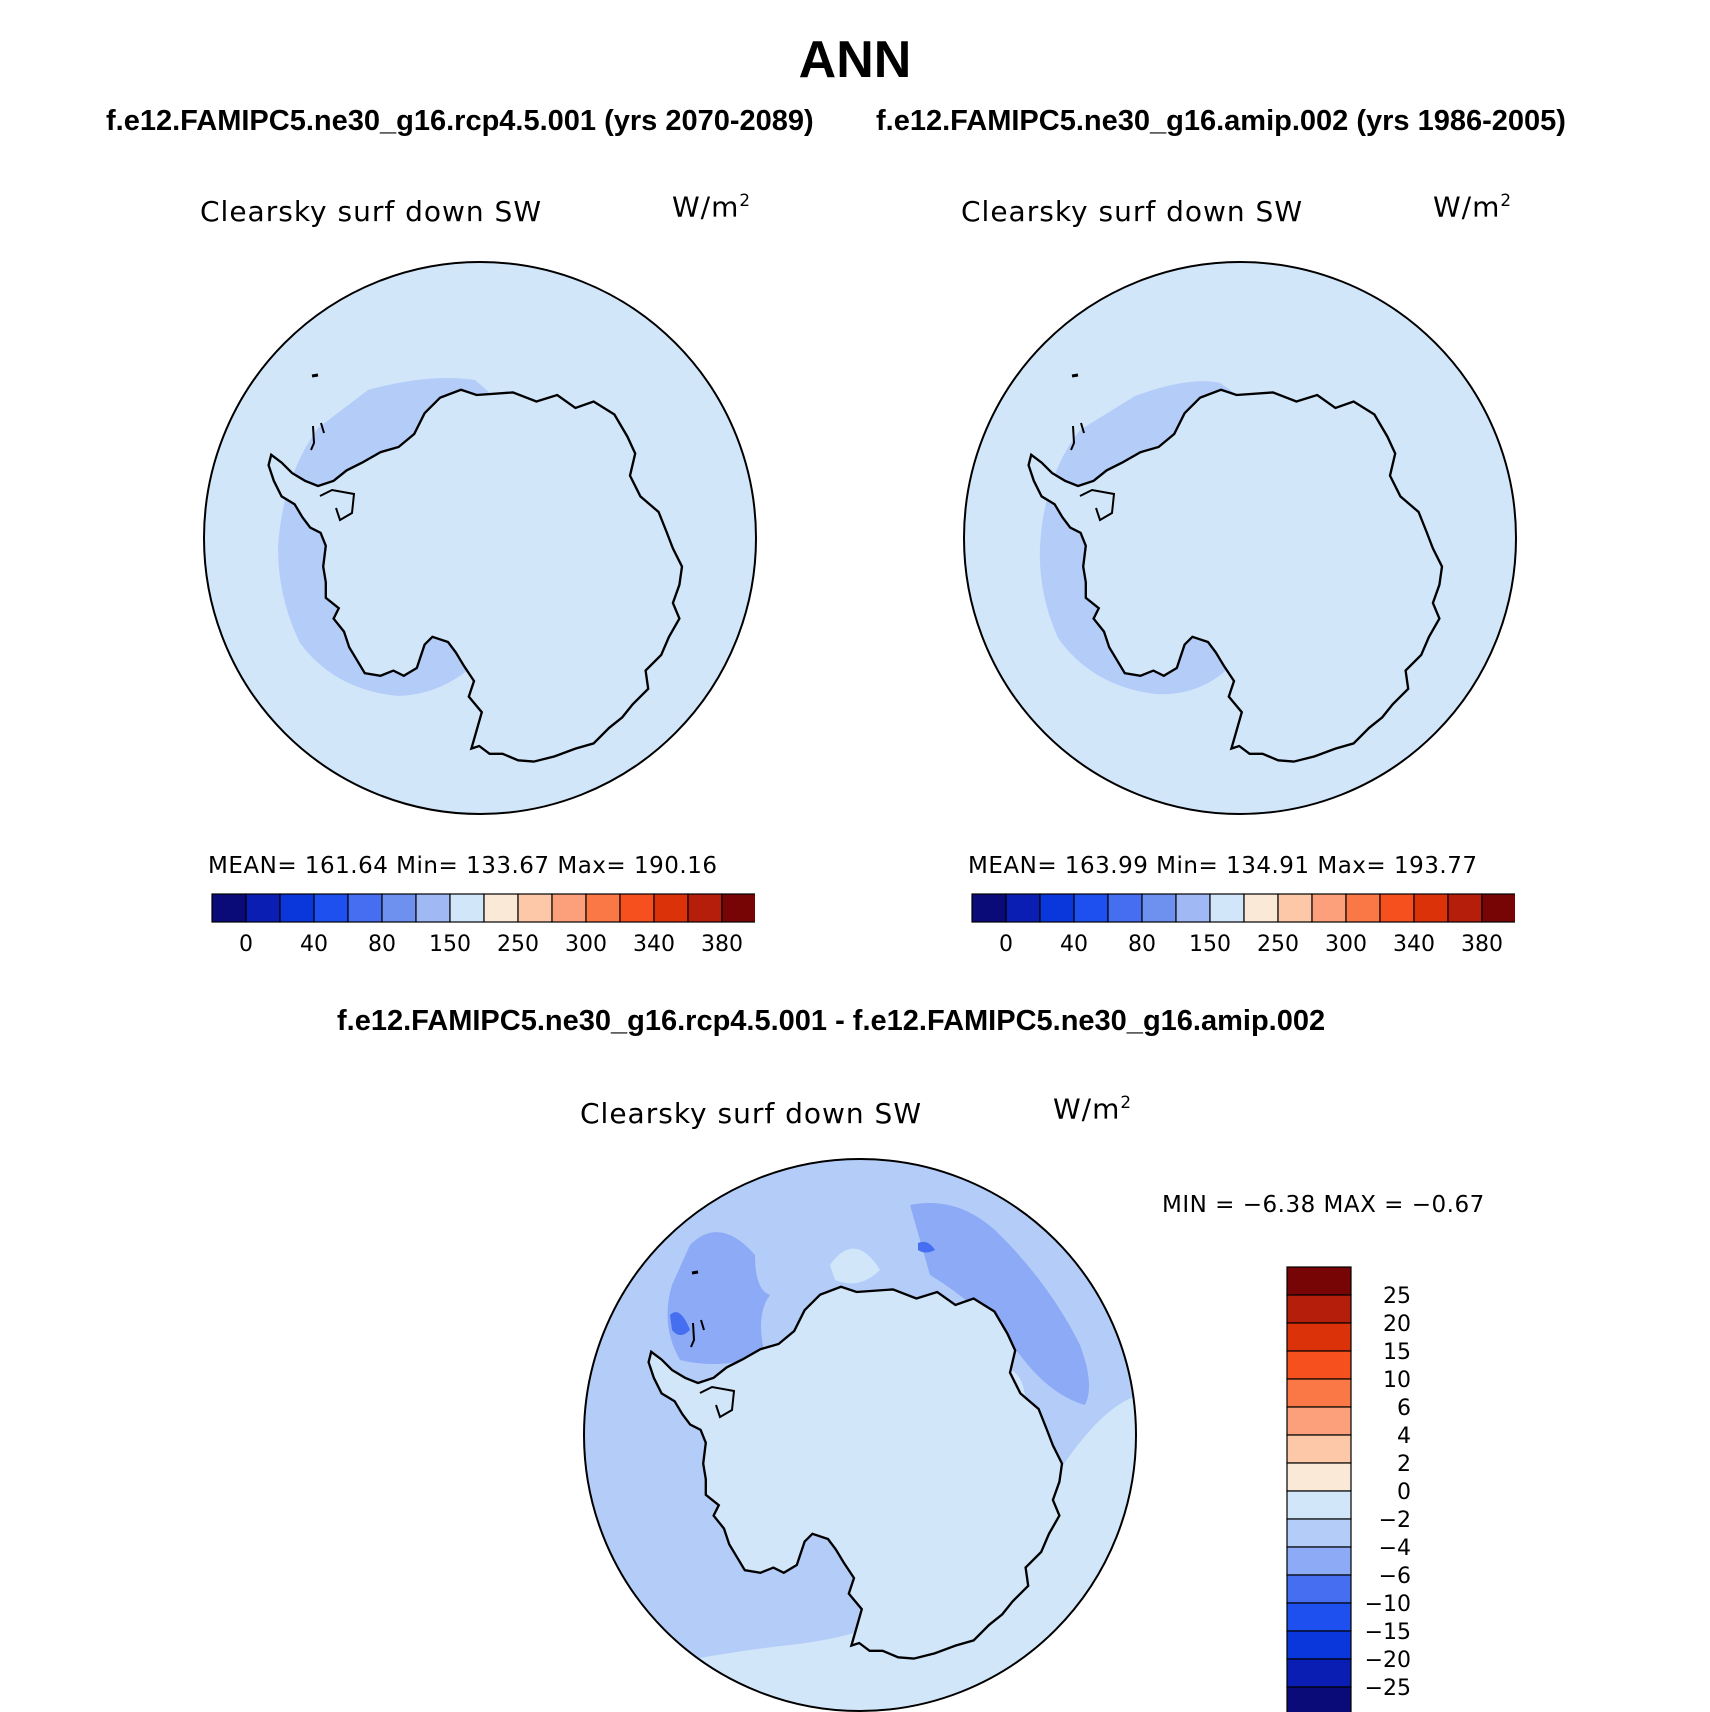 This screenshot has height=1712, width=1710. What do you see at coordinates (1397, 1324) in the screenshot?
I see `diff-colorbar-tick-label: 20` at bounding box center [1397, 1324].